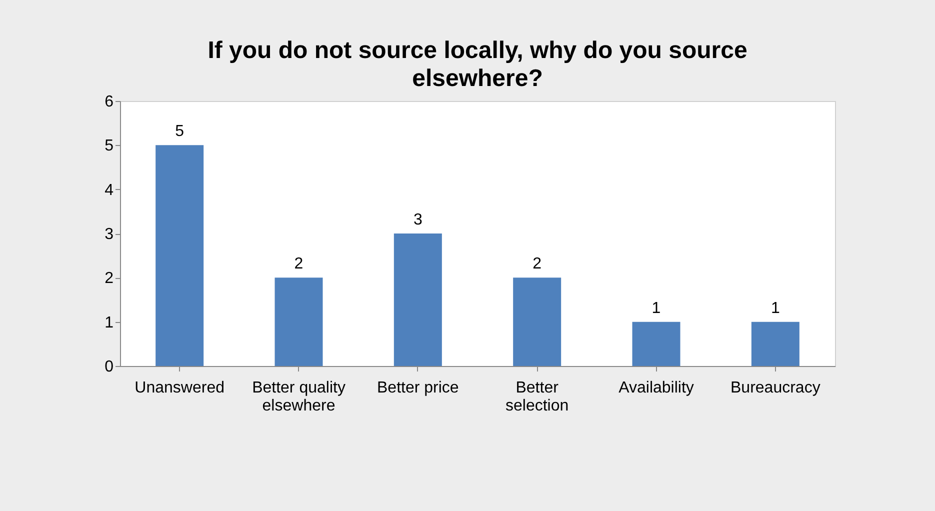  Describe the element at coordinates (109, 146) in the screenshot. I see `y-tick-label: 5` at that location.